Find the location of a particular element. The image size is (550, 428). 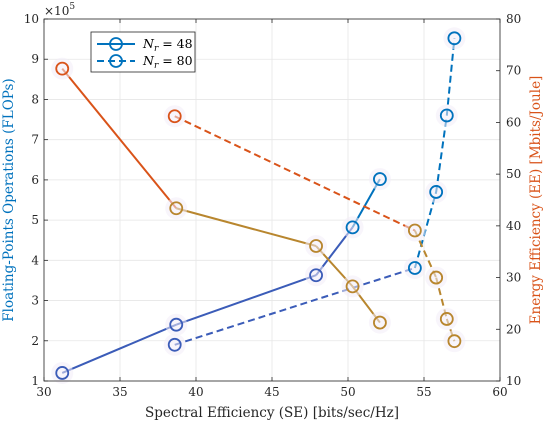

right-y-tick-label: 20 is located at coordinates (513, 329).